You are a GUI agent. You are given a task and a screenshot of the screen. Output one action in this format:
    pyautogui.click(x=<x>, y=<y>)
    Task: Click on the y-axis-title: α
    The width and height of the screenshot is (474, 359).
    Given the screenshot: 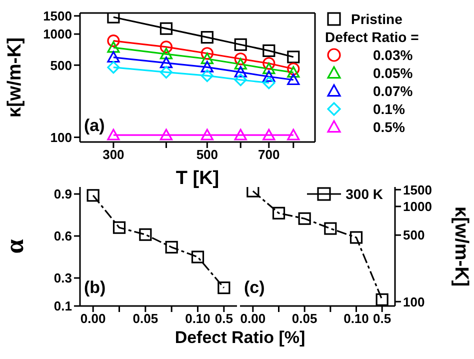 What is the action you would take?
    pyautogui.click(x=15, y=246)
    